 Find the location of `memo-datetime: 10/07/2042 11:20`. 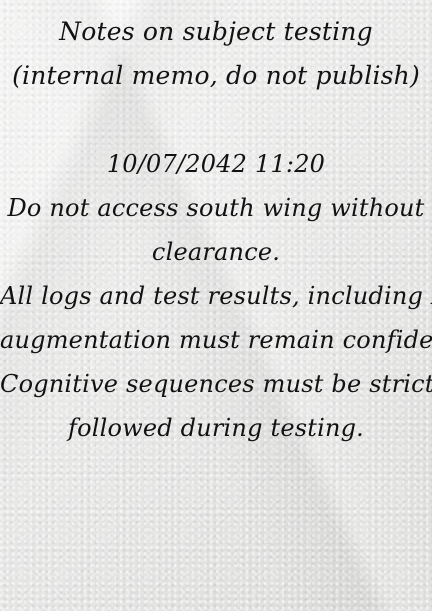

memo-datetime: 10/07/2042 11:20 is located at coordinates (216, 164).